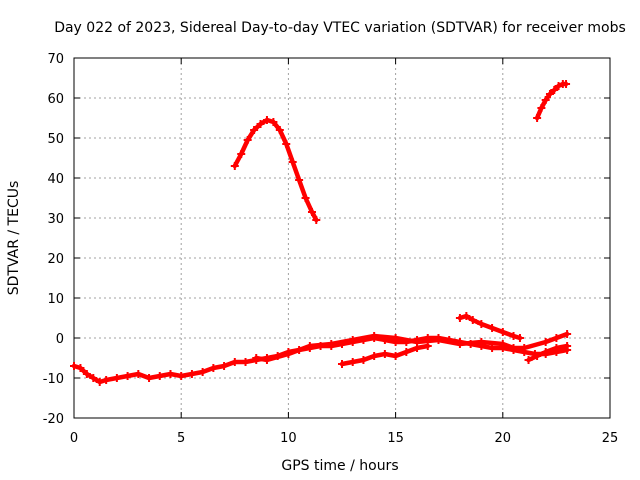 Image resolution: width=640 pixels, height=480 pixels. Describe the element at coordinates (55, 59) in the screenshot. I see `y-tick-label: 70` at that location.